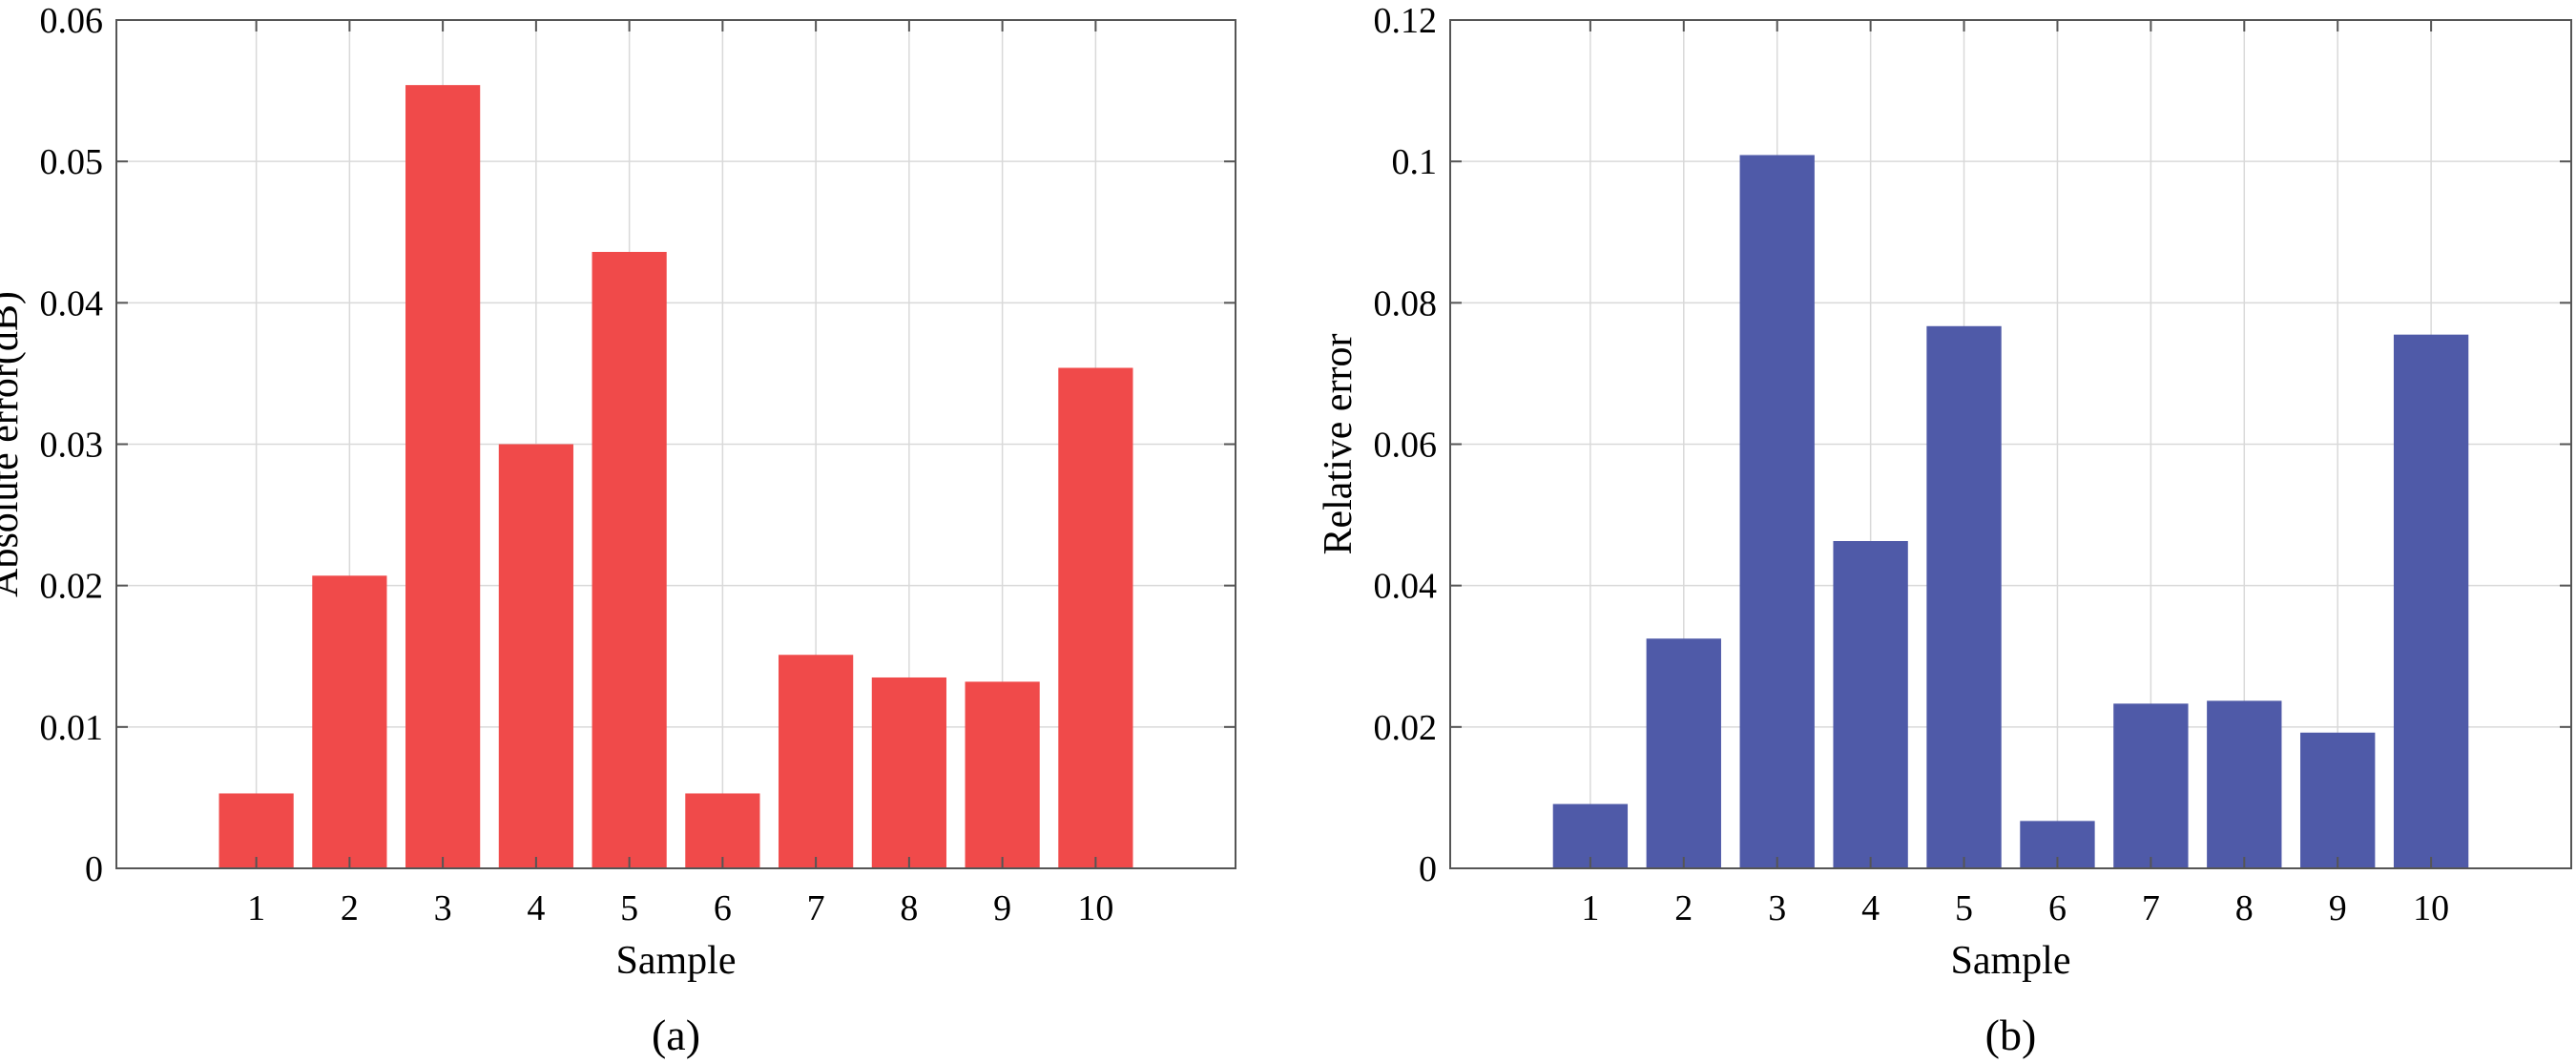 The image size is (2576, 1063). I want to click on y-tick-label: 0.01, so click(72, 728).